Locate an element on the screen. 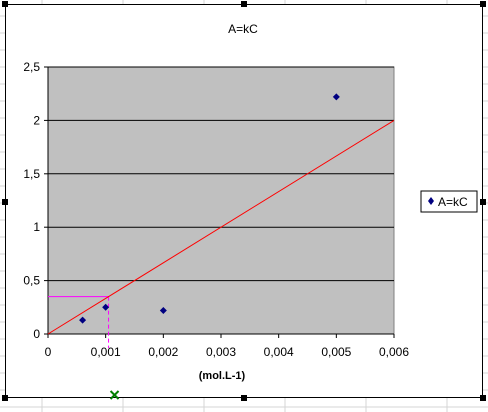 The image size is (488, 412). x-tick-label: 0 is located at coordinates (48, 352).